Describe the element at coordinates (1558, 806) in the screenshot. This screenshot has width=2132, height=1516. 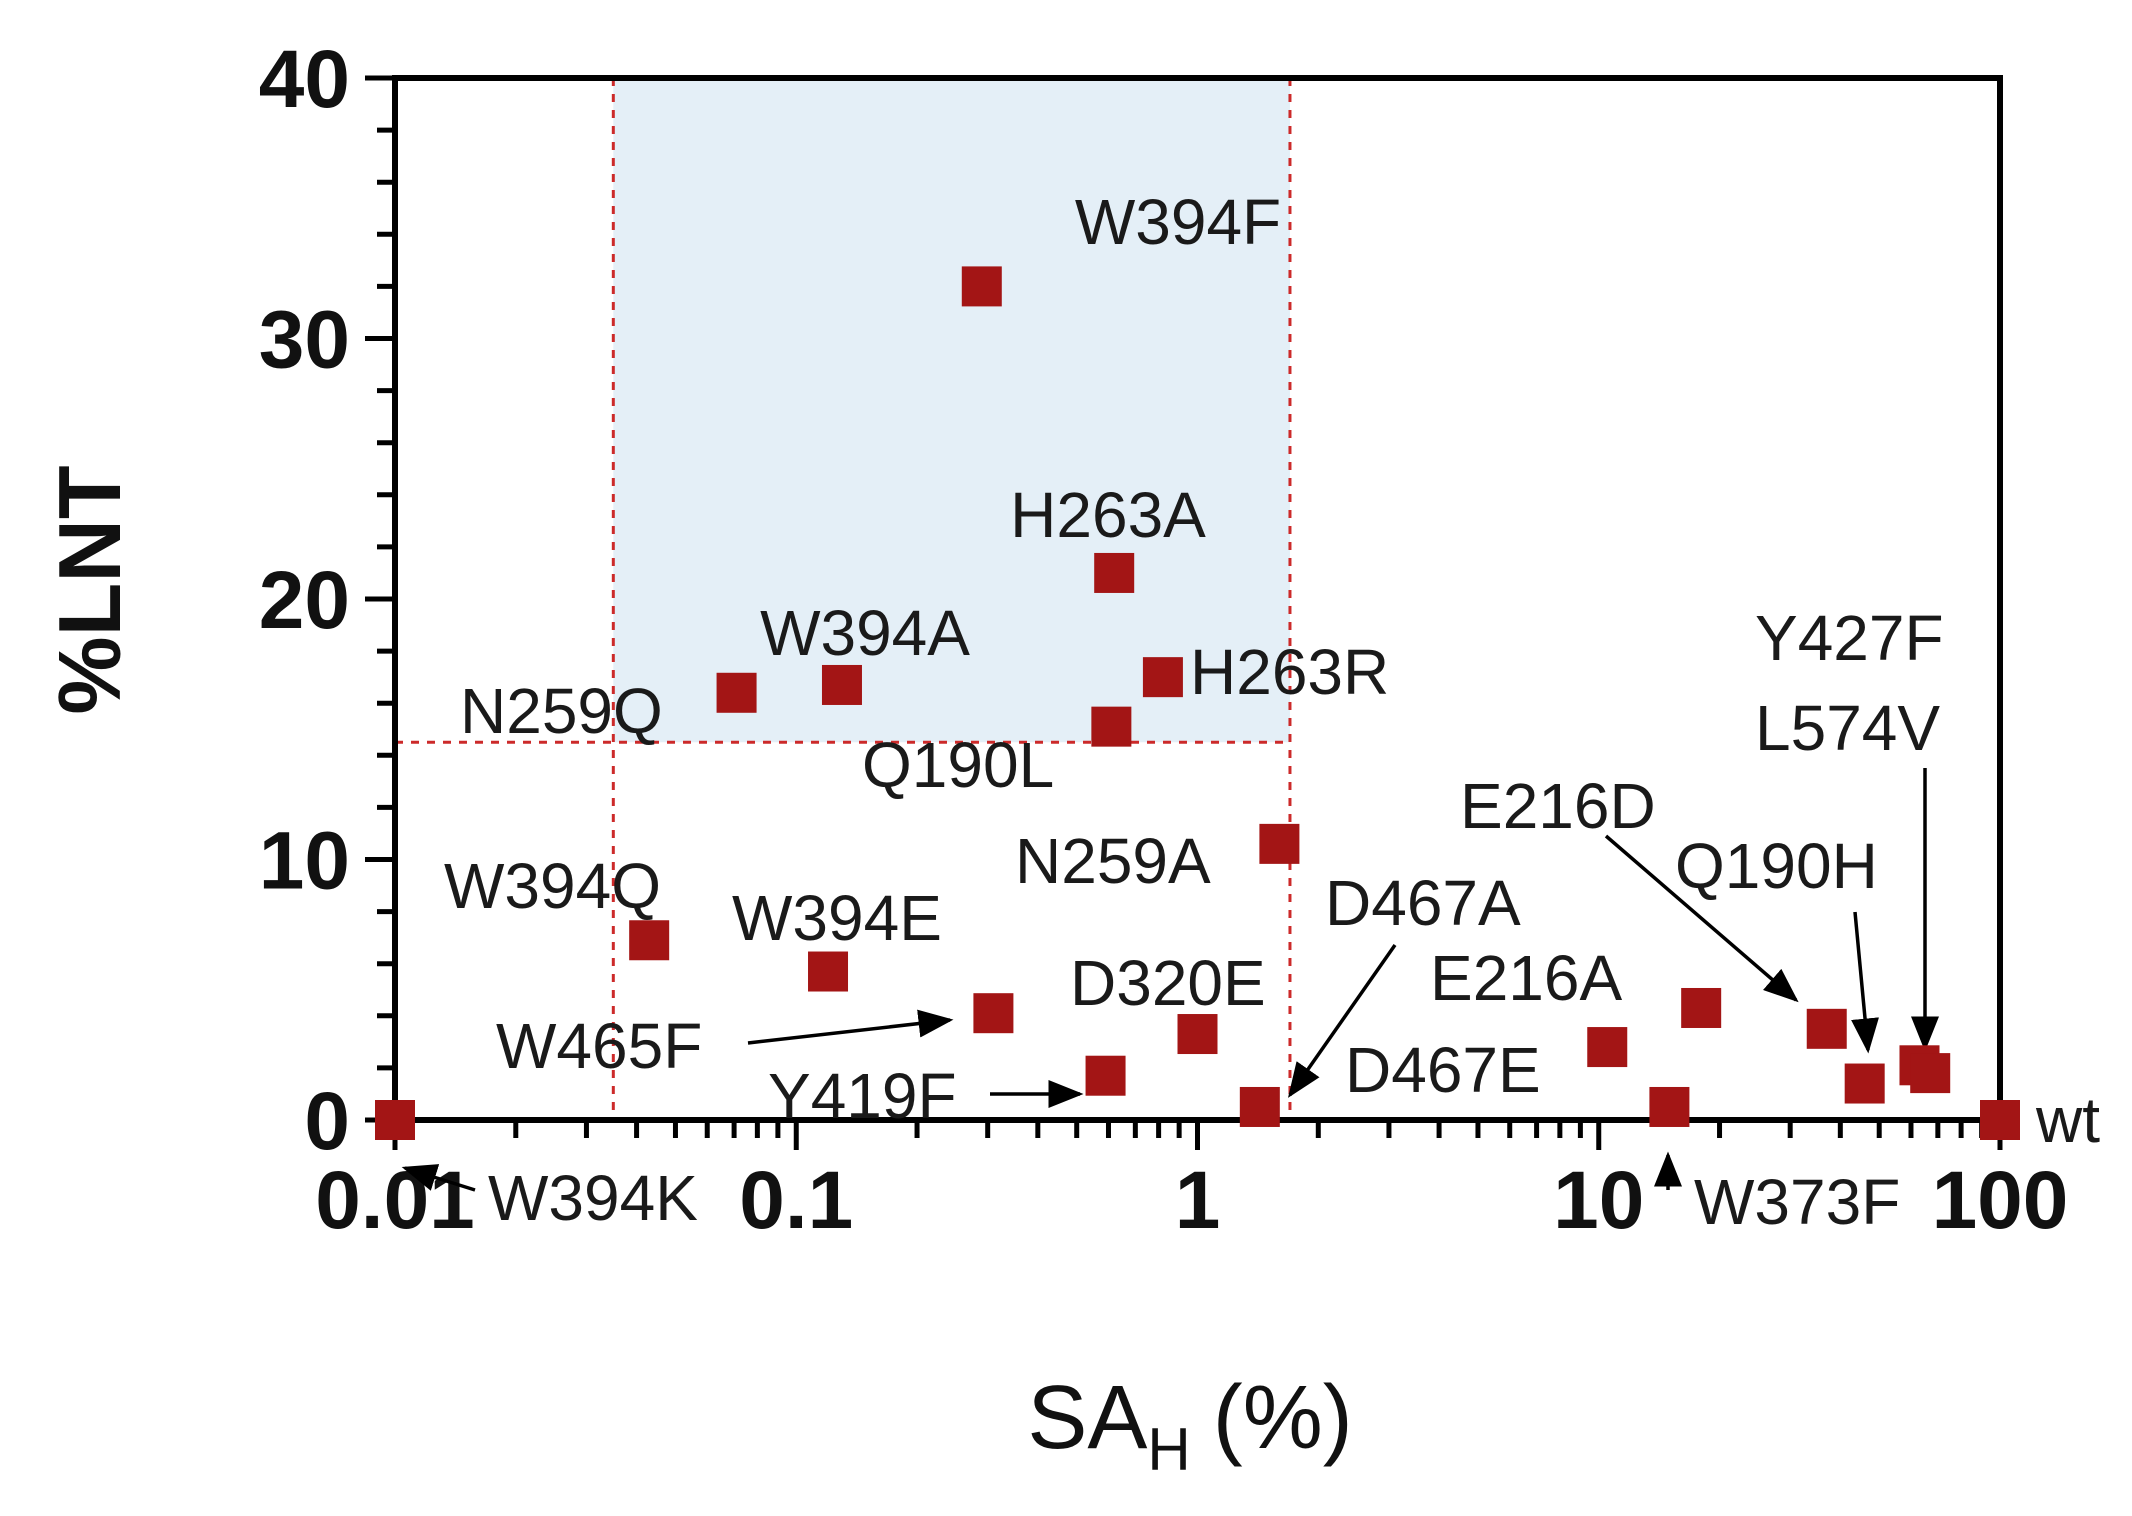
I see `point-label-e216d: E216D` at that location.